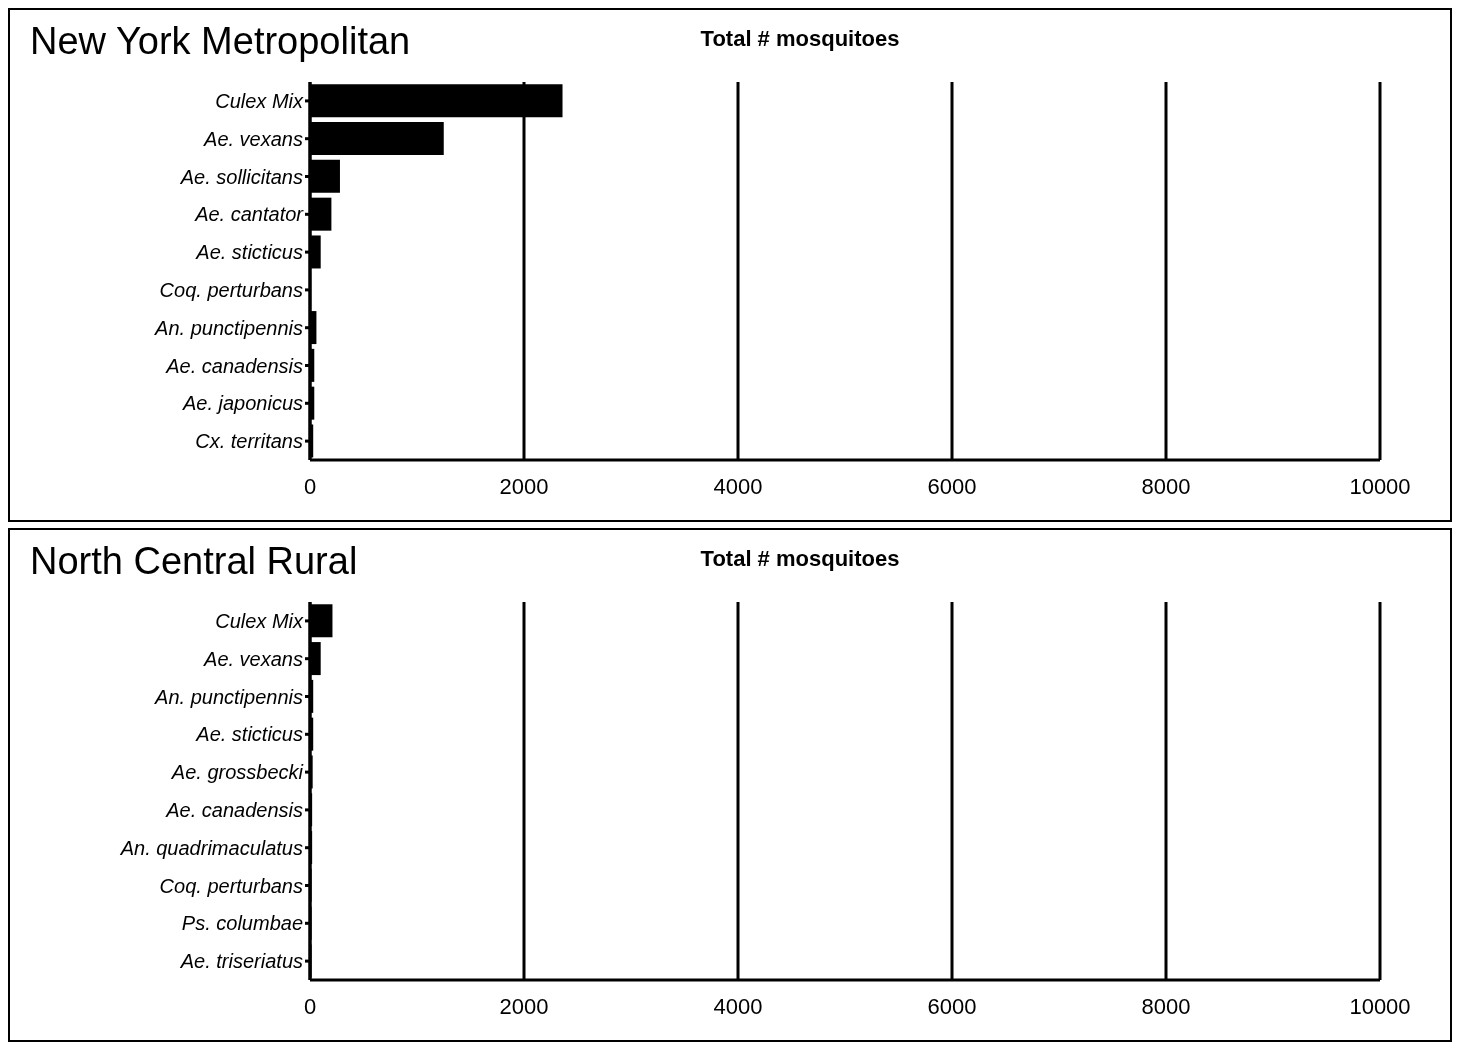 This screenshot has width=1462, height=1053. Describe the element at coordinates (249, 214) in the screenshot. I see `y-tick-label: Ae. cantator` at that location.